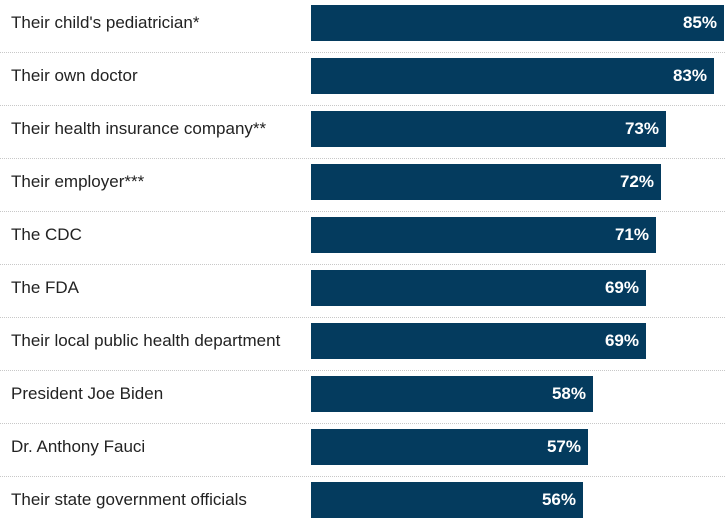  What do you see at coordinates (46, 234) in the screenshot?
I see `category-label: The CDC` at bounding box center [46, 234].